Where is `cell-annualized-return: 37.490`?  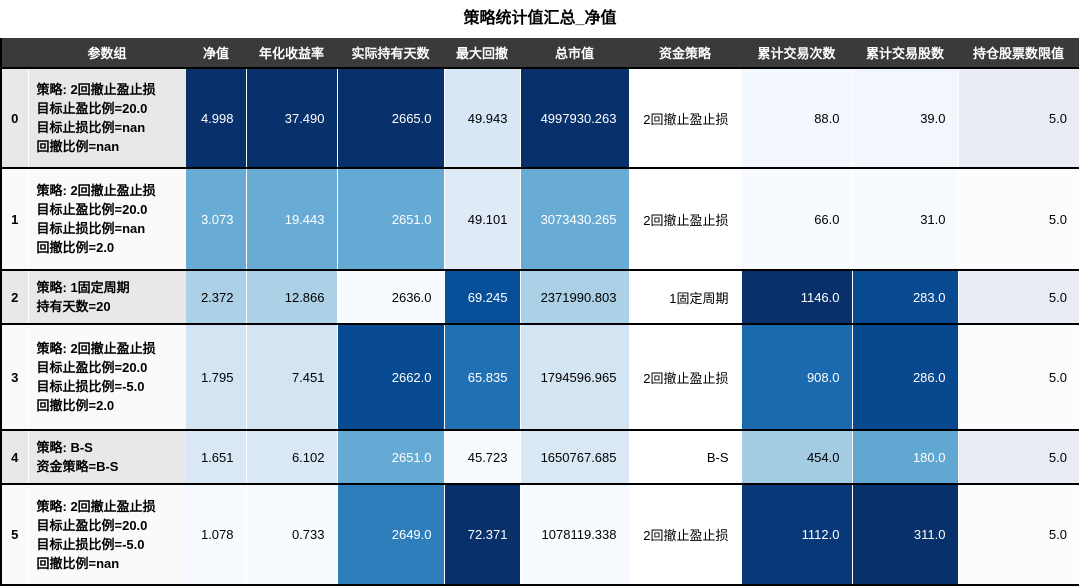
cell-annualized-return: 37.490 is located at coordinates (292, 118).